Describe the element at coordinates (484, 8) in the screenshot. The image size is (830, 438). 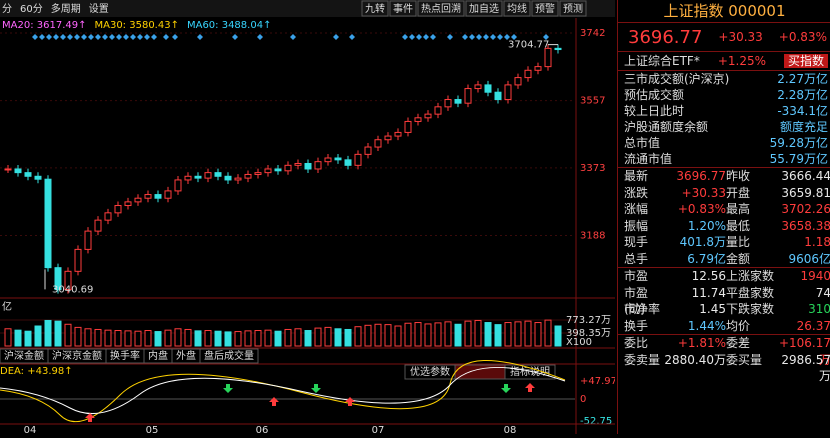
I see `toolbar-button: 加自选` at that location.